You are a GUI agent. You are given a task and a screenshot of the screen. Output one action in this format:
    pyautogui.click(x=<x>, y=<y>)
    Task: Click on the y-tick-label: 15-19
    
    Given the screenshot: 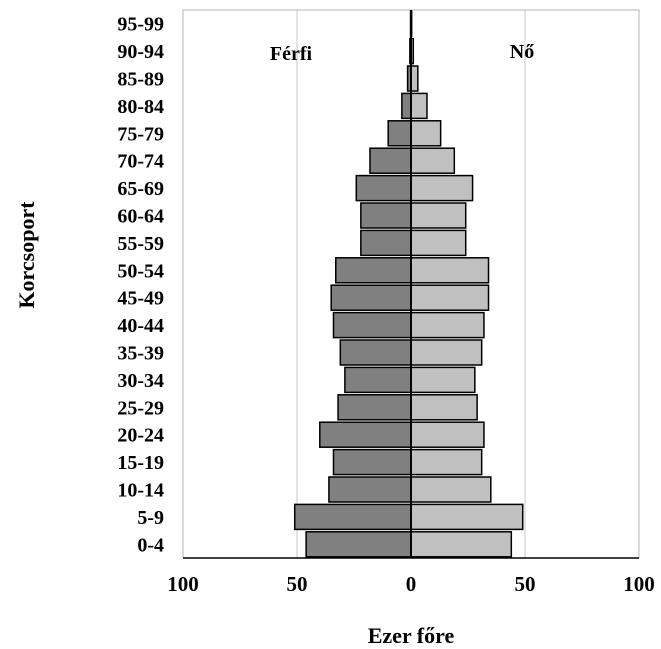 What is the action you would take?
    pyautogui.click(x=140, y=463)
    